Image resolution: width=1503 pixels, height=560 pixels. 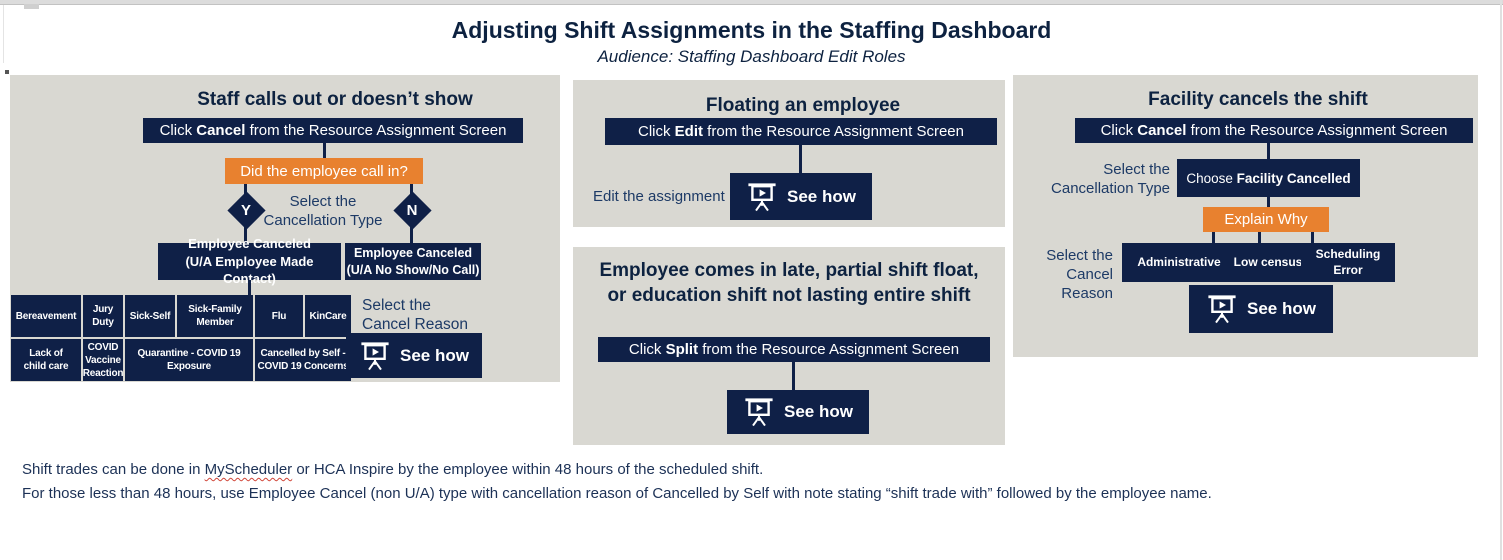 I want to click on decision-yes-diamond: Y, so click(x=246, y=210).